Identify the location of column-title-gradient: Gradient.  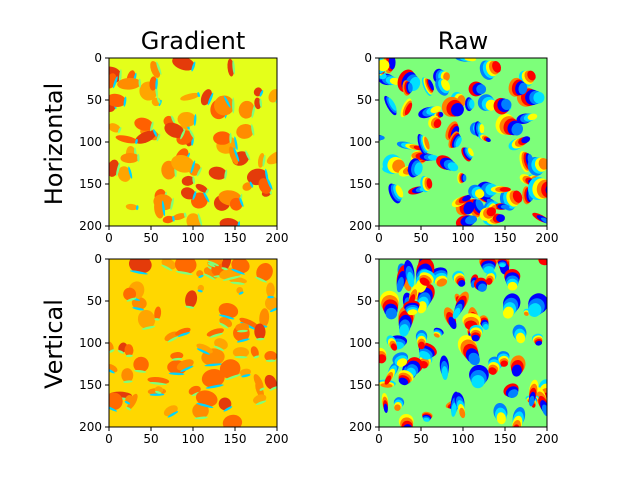
(193, 41).